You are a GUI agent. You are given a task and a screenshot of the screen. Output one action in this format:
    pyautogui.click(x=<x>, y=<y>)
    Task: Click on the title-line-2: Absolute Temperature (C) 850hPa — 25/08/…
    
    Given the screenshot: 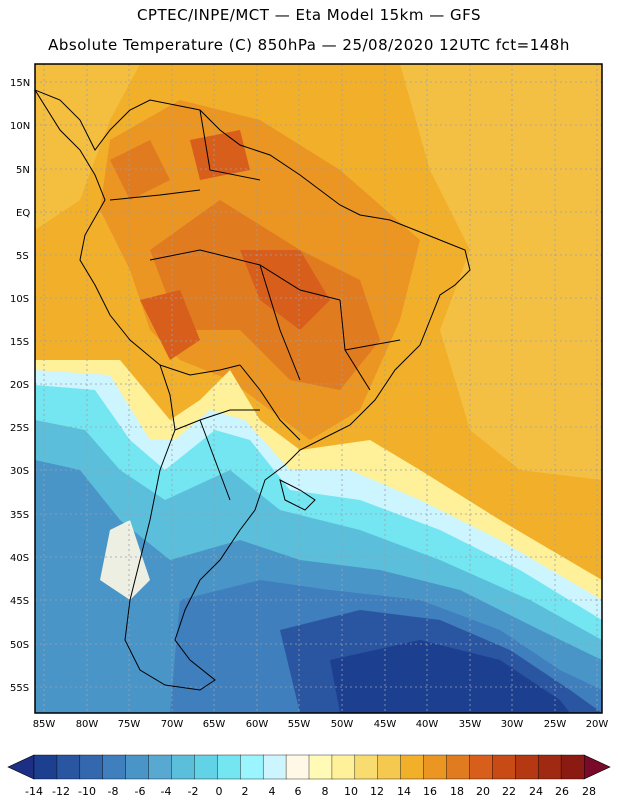 What is the action you would take?
    pyautogui.click(x=309, y=45)
    